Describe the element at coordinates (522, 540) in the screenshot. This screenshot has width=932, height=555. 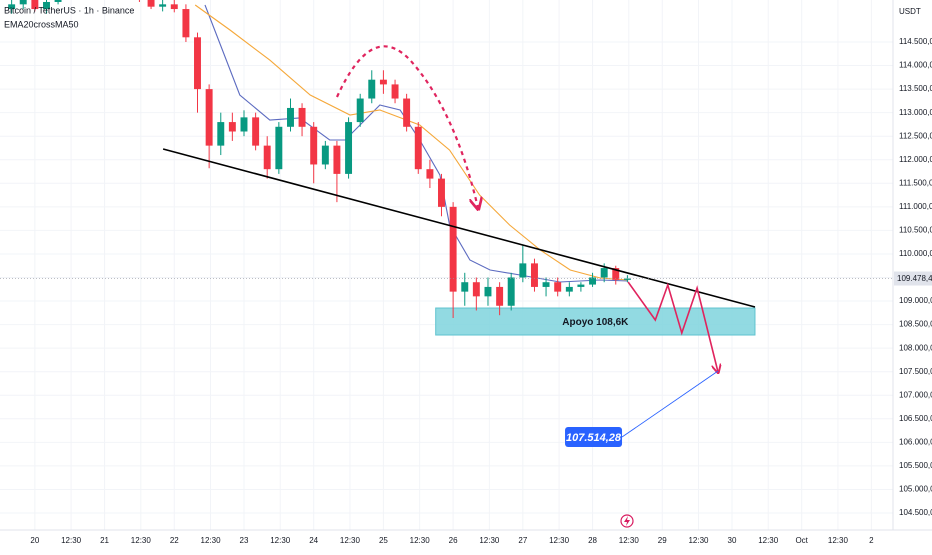
I see `x-tick-label: 27` at that location.